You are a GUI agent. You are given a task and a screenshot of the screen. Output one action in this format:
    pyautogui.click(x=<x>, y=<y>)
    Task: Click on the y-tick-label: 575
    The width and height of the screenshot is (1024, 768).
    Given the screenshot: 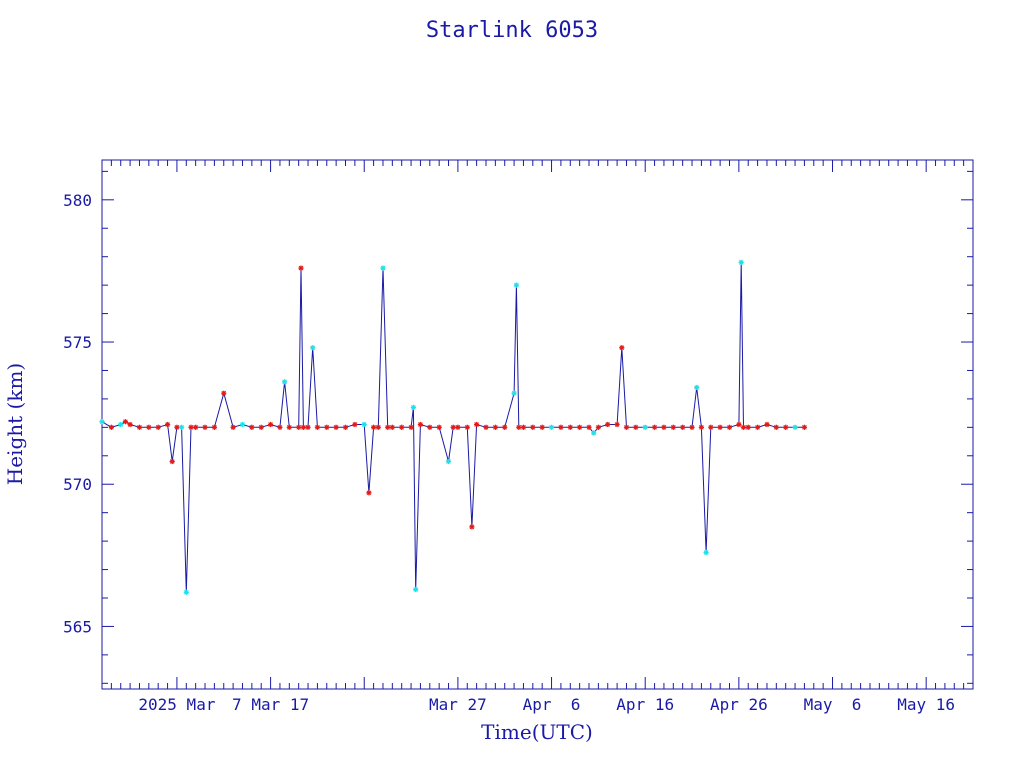 What is the action you would take?
    pyautogui.click(x=77, y=342)
    